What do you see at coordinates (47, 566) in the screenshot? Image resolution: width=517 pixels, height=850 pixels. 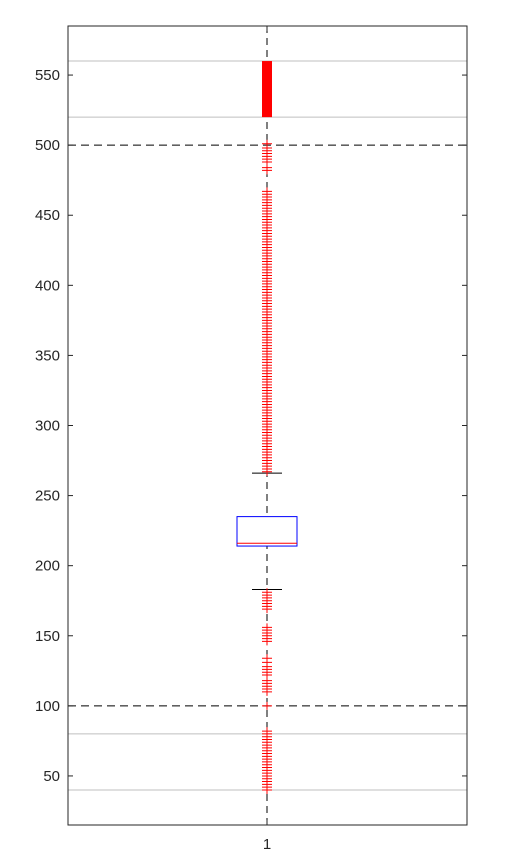 I see `y-tick-label: 200` at bounding box center [47, 566].